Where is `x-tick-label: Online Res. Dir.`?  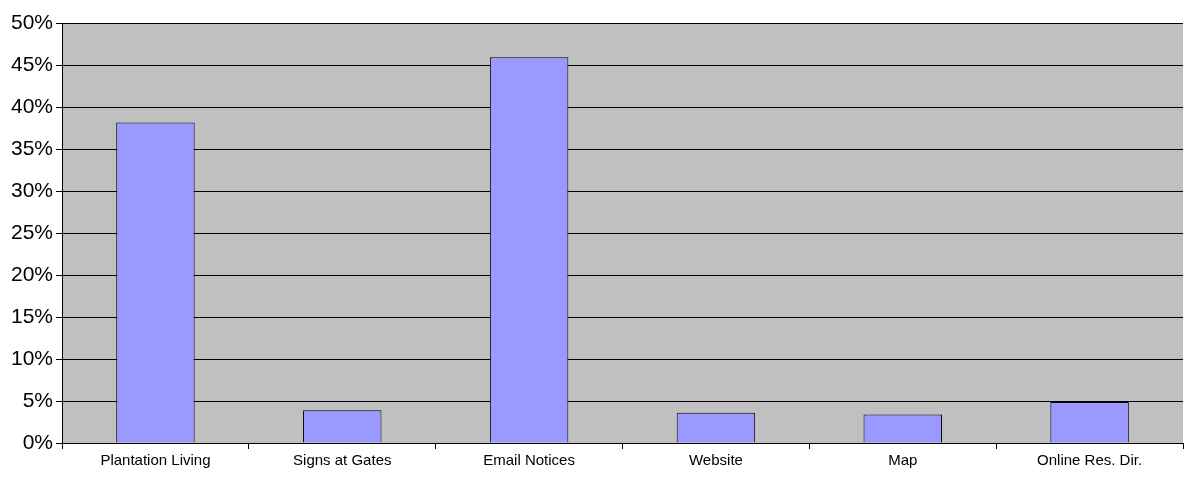 x-tick-label: Online Res. Dir. is located at coordinates (1090, 460).